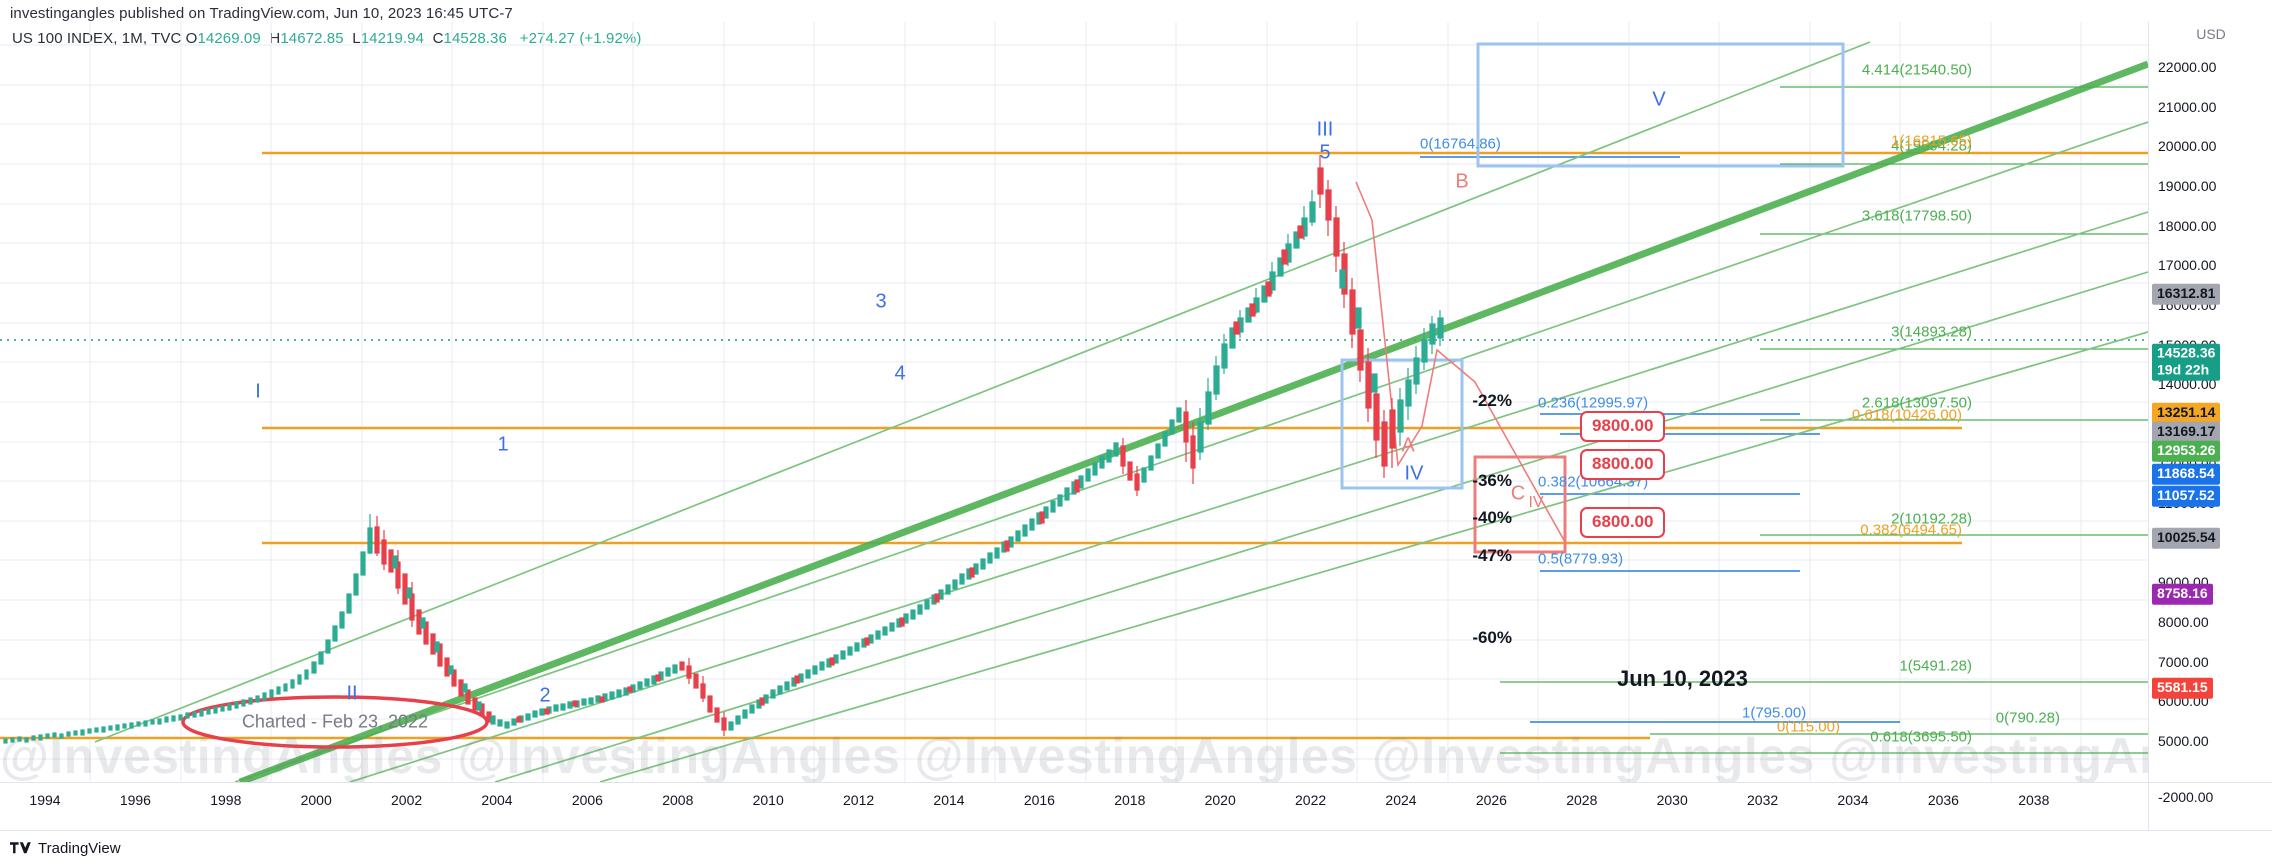 This screenshot has height=867, width=2272. I want to click on time-tick-1996: 1996, so click(135, 800).